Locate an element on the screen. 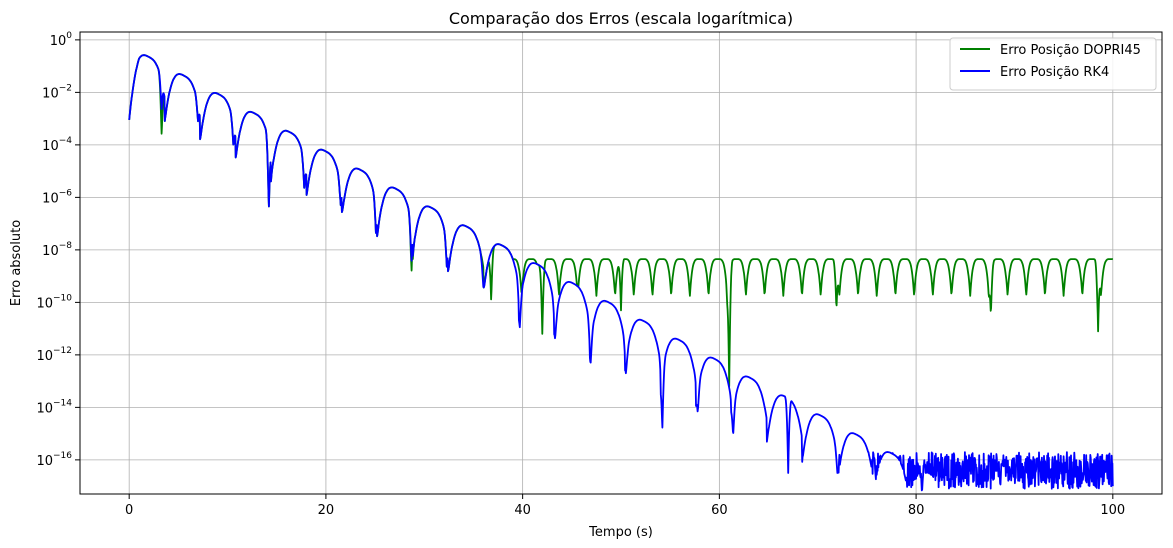  y-tick-label: 10⁻¹⁰ is located at coordinates (54, 302).